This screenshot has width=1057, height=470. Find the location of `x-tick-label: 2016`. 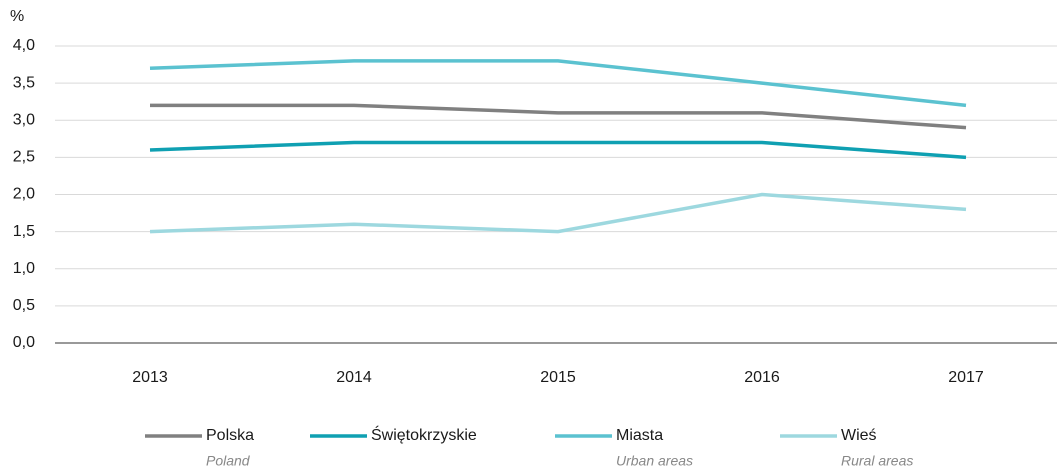

x-tick-label: 2016 is located at coordinates (762, 377).